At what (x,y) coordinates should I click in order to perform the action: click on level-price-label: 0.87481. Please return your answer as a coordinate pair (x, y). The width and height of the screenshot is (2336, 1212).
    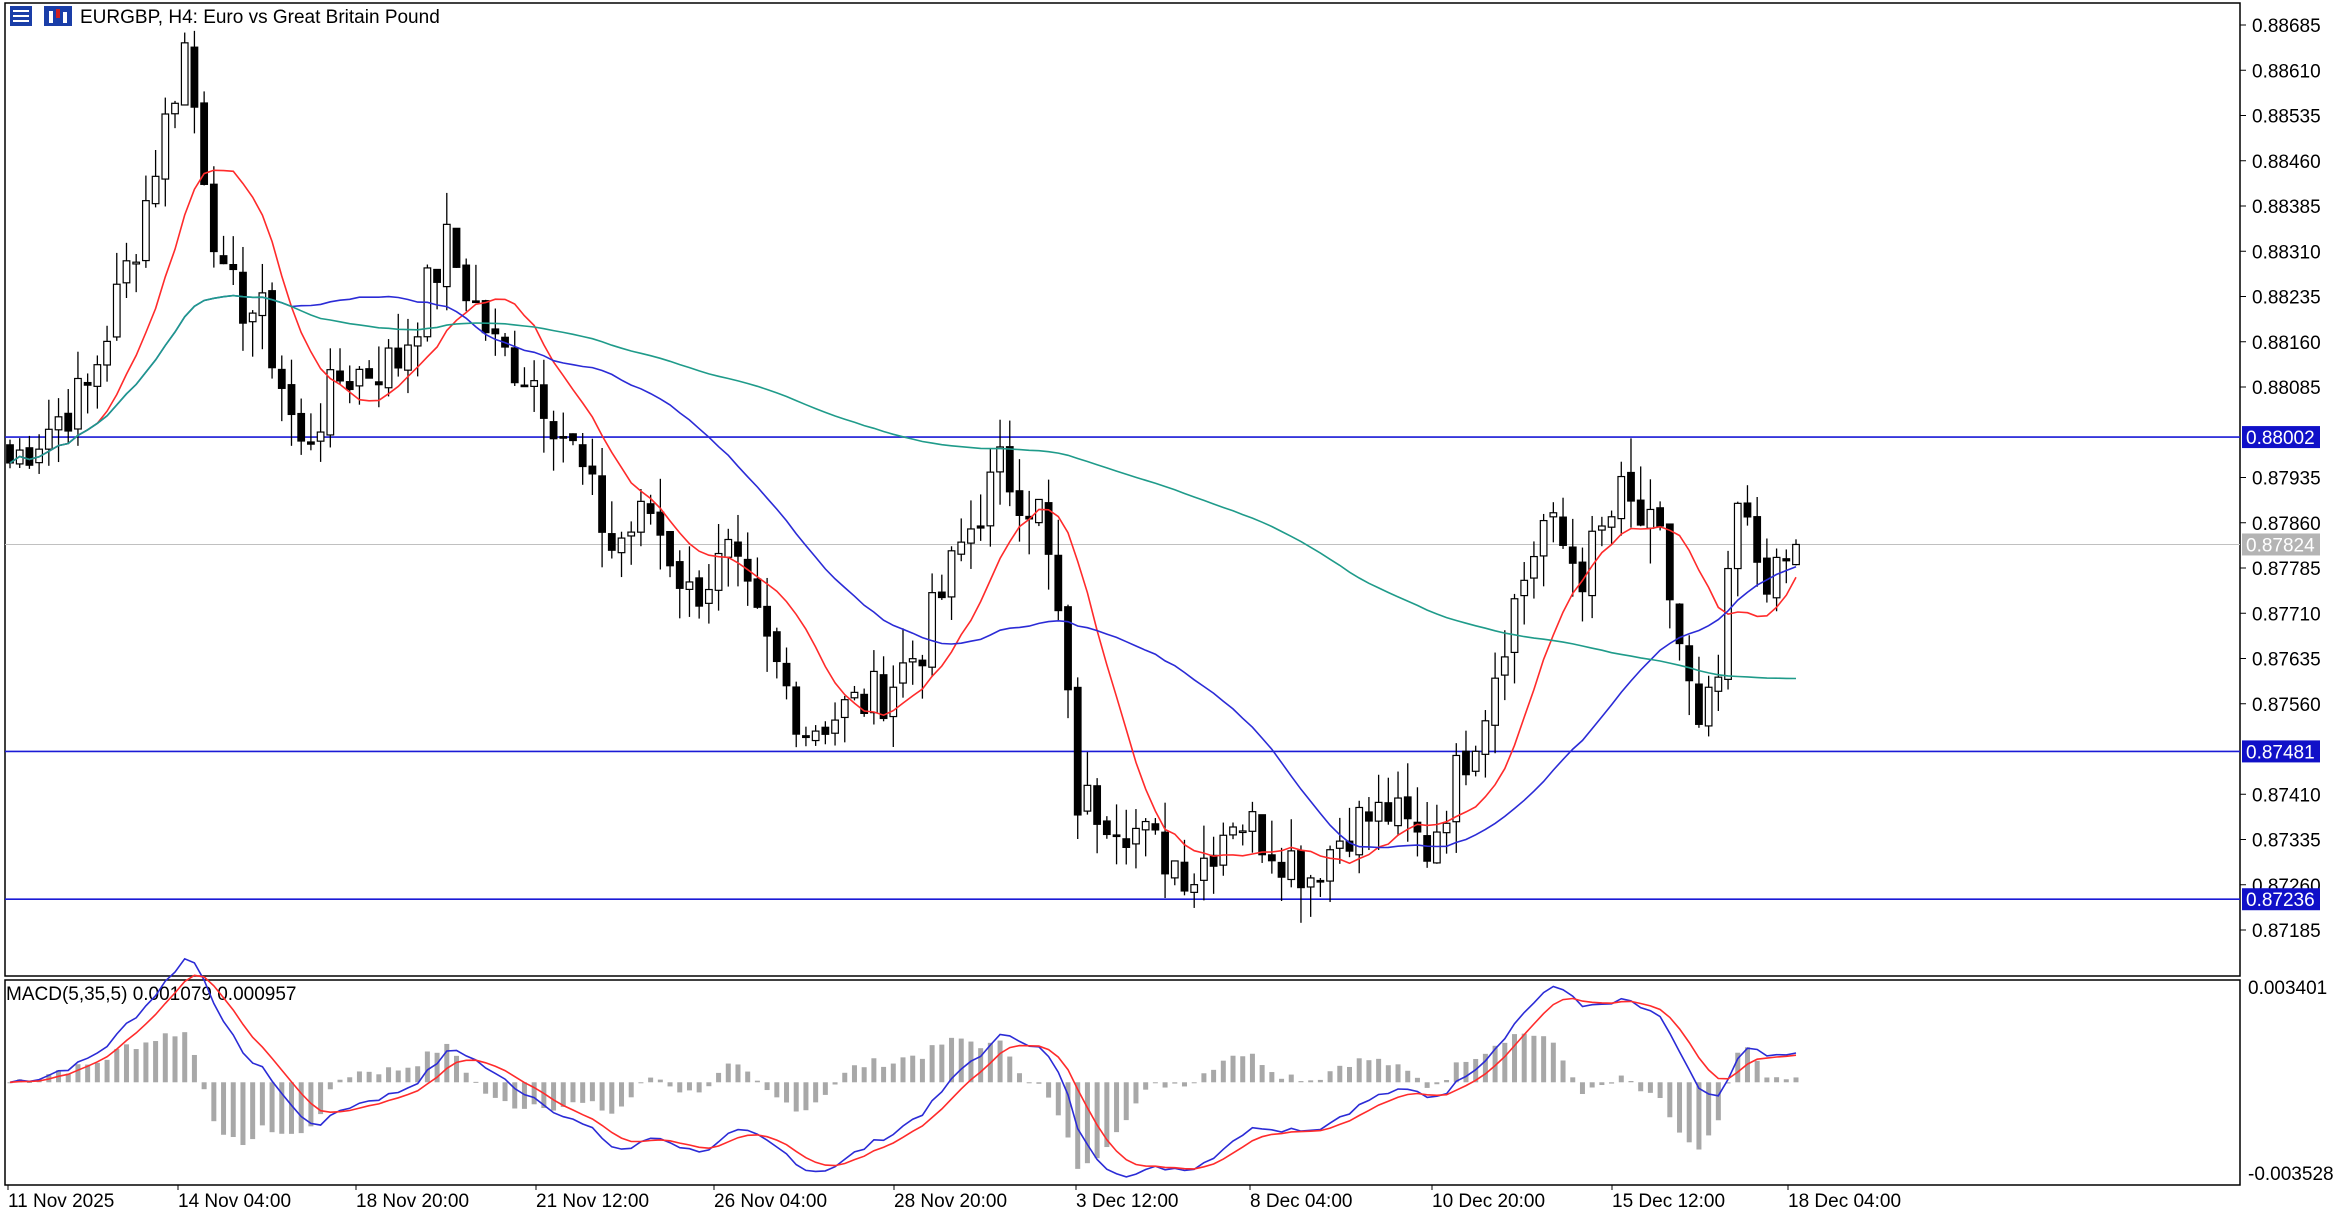
    Looking at the image, I should click on (2280, 752).